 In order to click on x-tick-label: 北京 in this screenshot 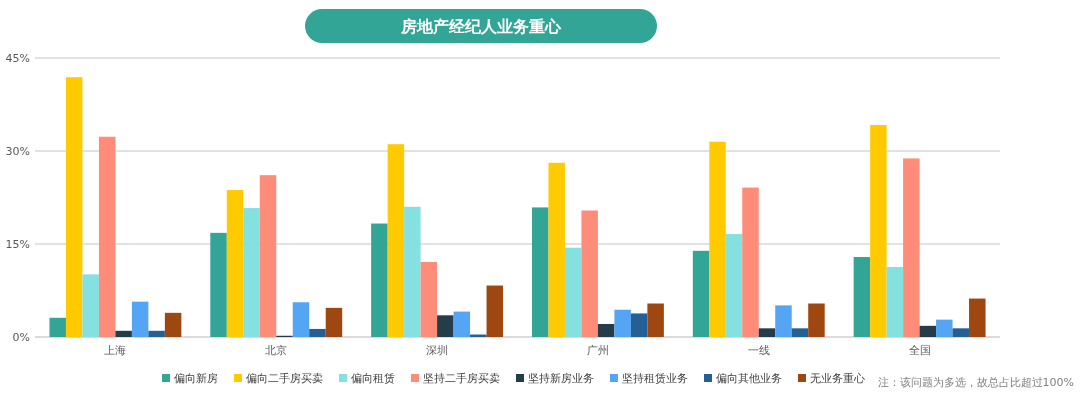, I will do `click(276, 350)`.